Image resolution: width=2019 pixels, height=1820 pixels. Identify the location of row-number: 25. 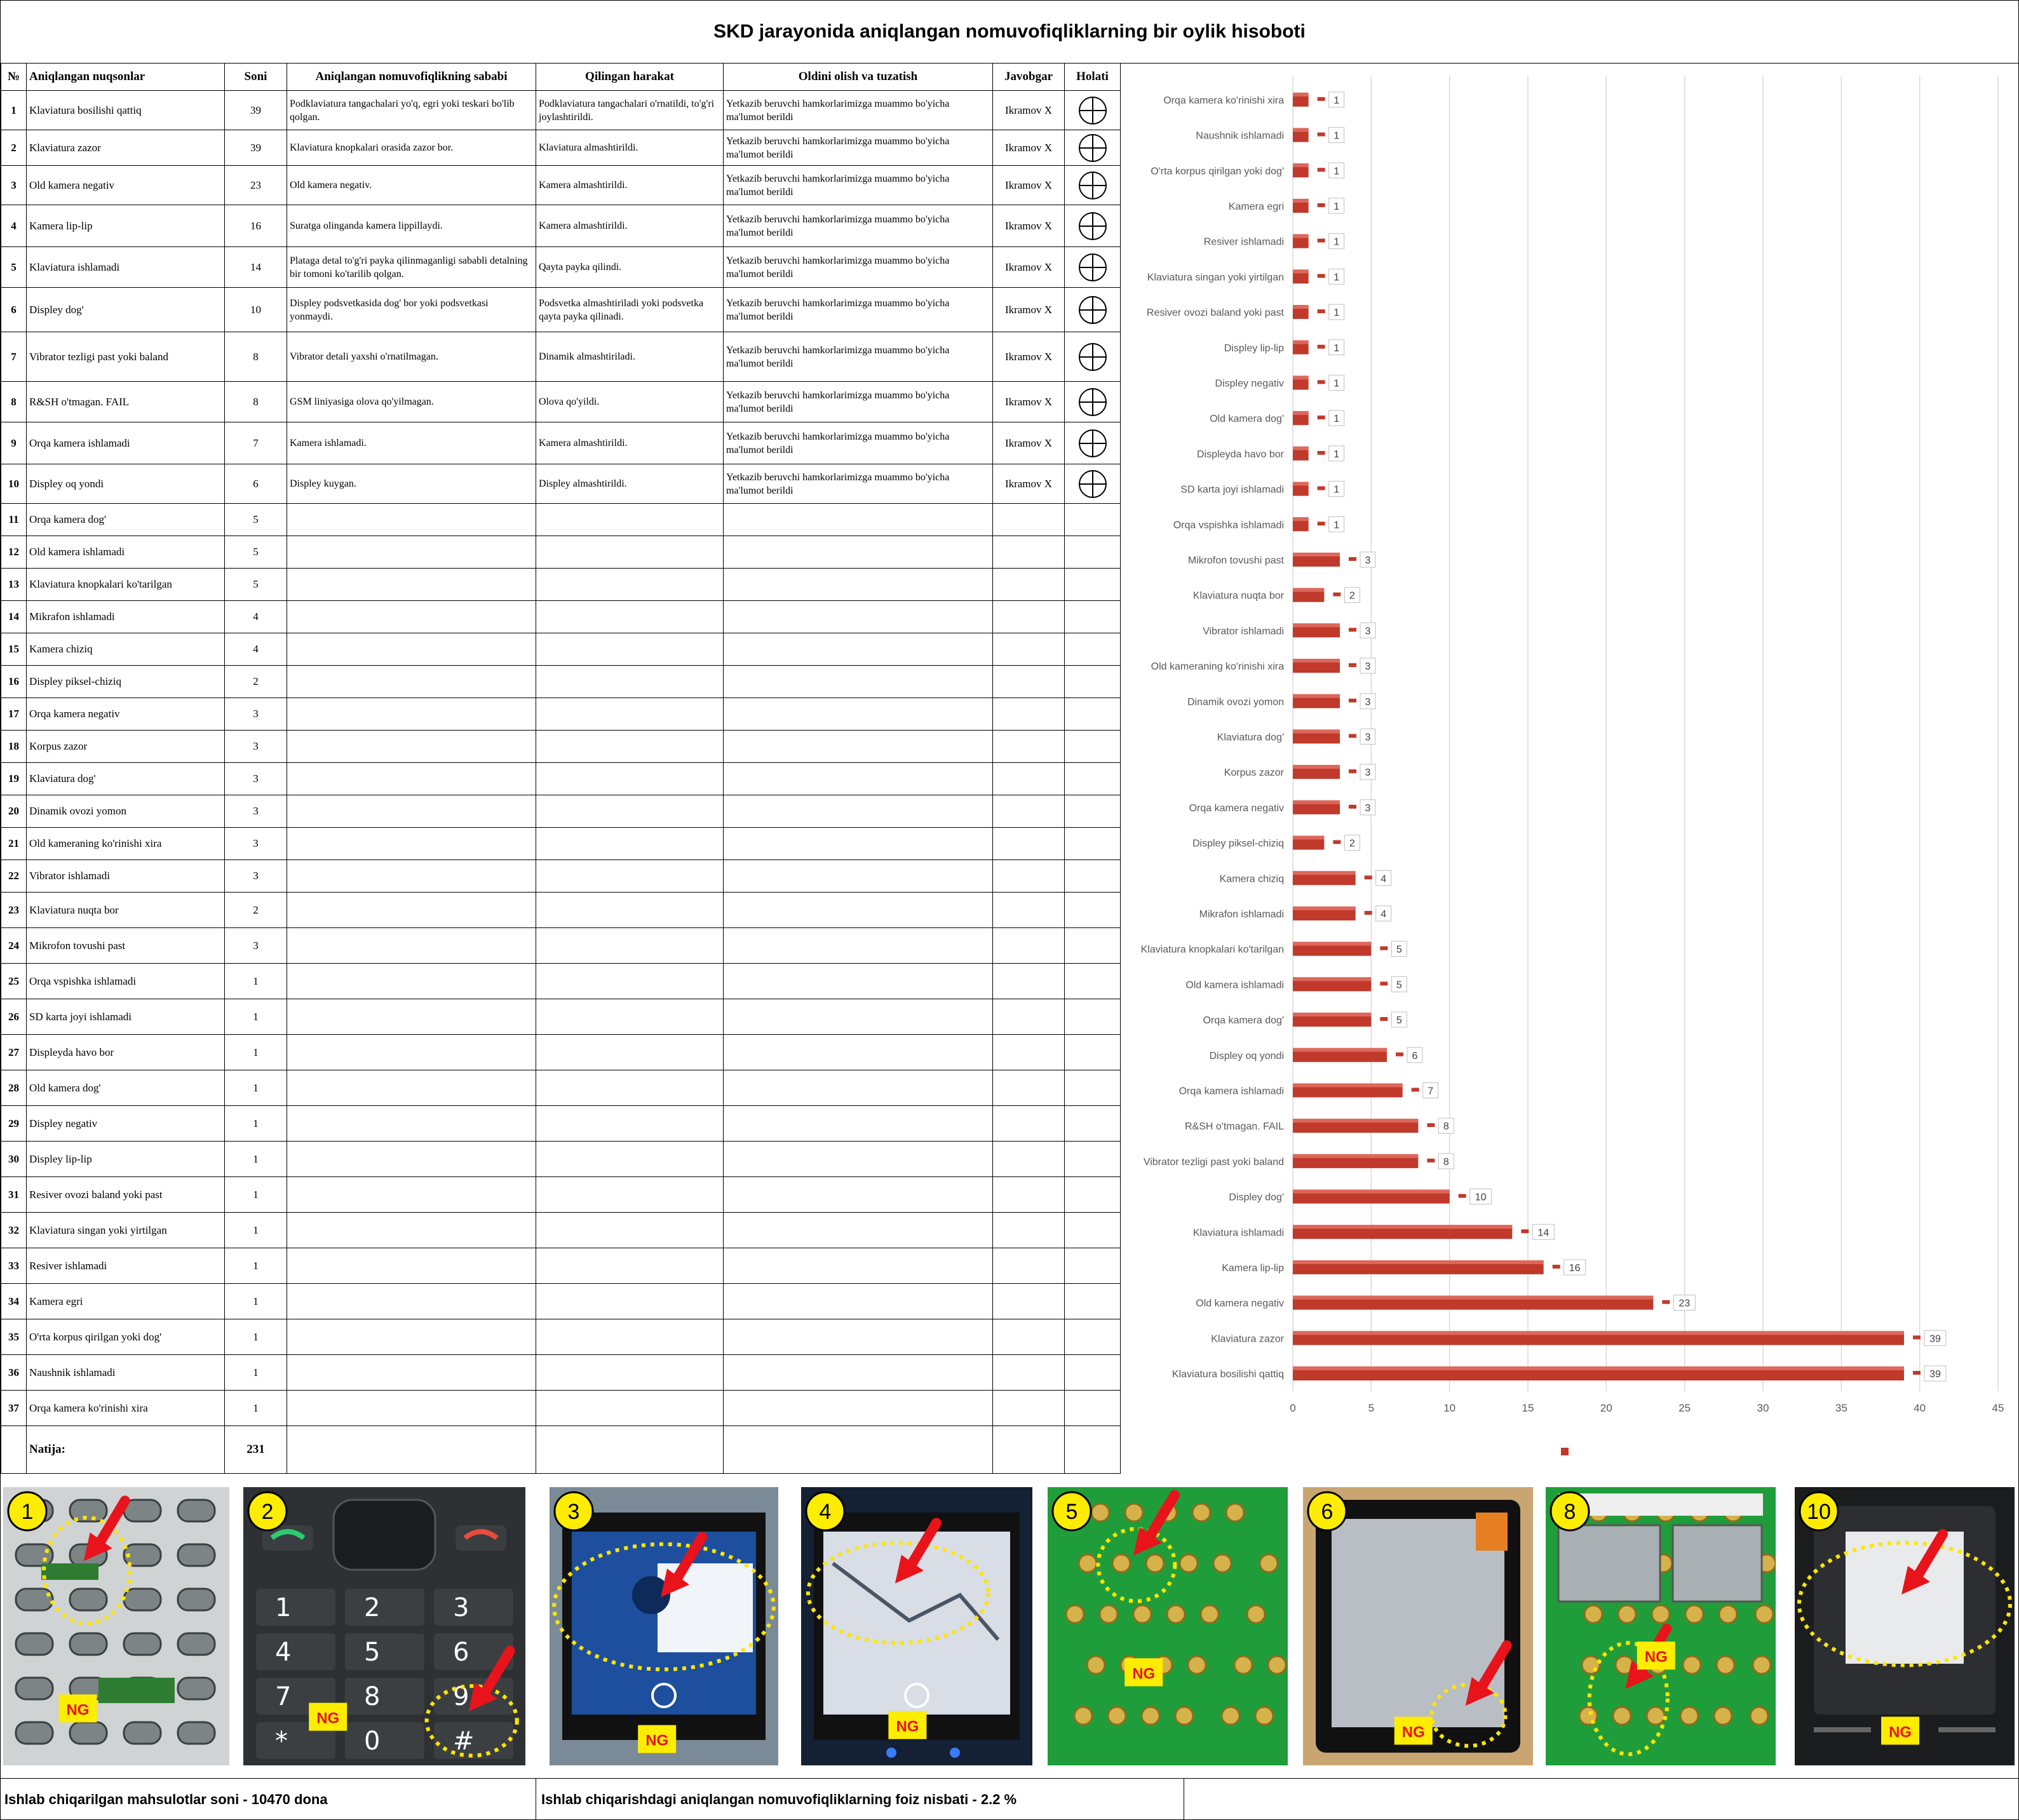
(14, 981).